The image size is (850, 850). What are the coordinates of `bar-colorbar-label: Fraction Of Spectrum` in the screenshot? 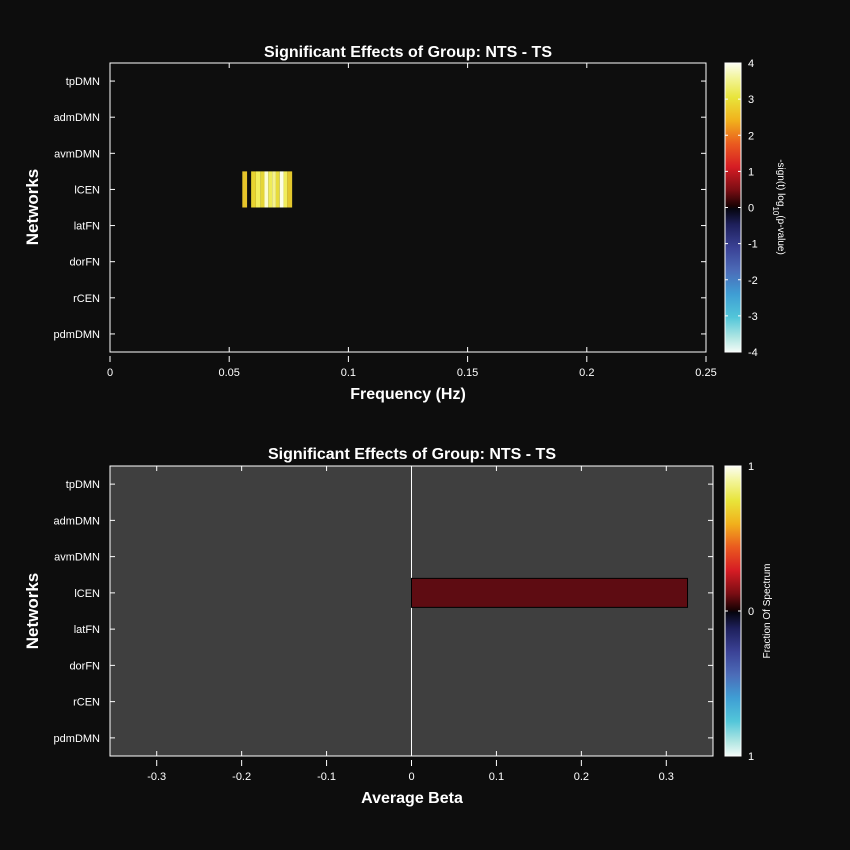 It's located at (767, 610).